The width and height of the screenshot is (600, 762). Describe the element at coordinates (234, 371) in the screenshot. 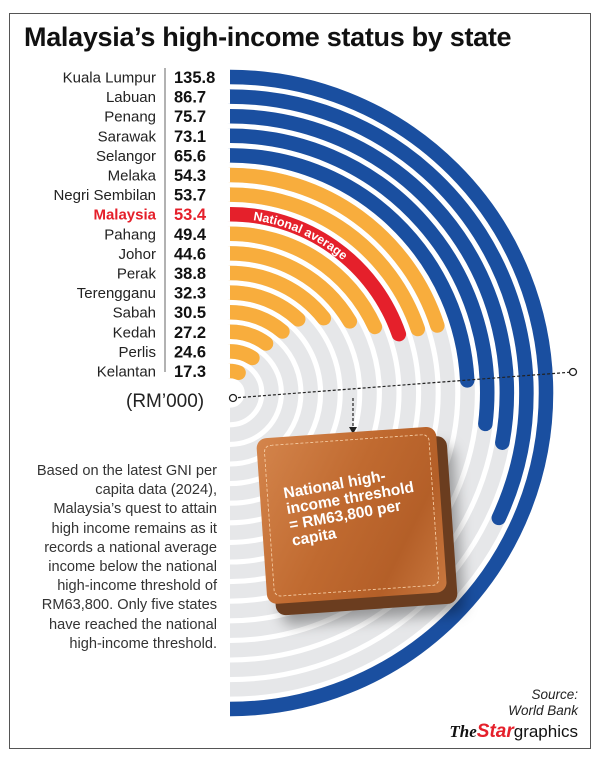

I see `bar-kelantan` at that location.